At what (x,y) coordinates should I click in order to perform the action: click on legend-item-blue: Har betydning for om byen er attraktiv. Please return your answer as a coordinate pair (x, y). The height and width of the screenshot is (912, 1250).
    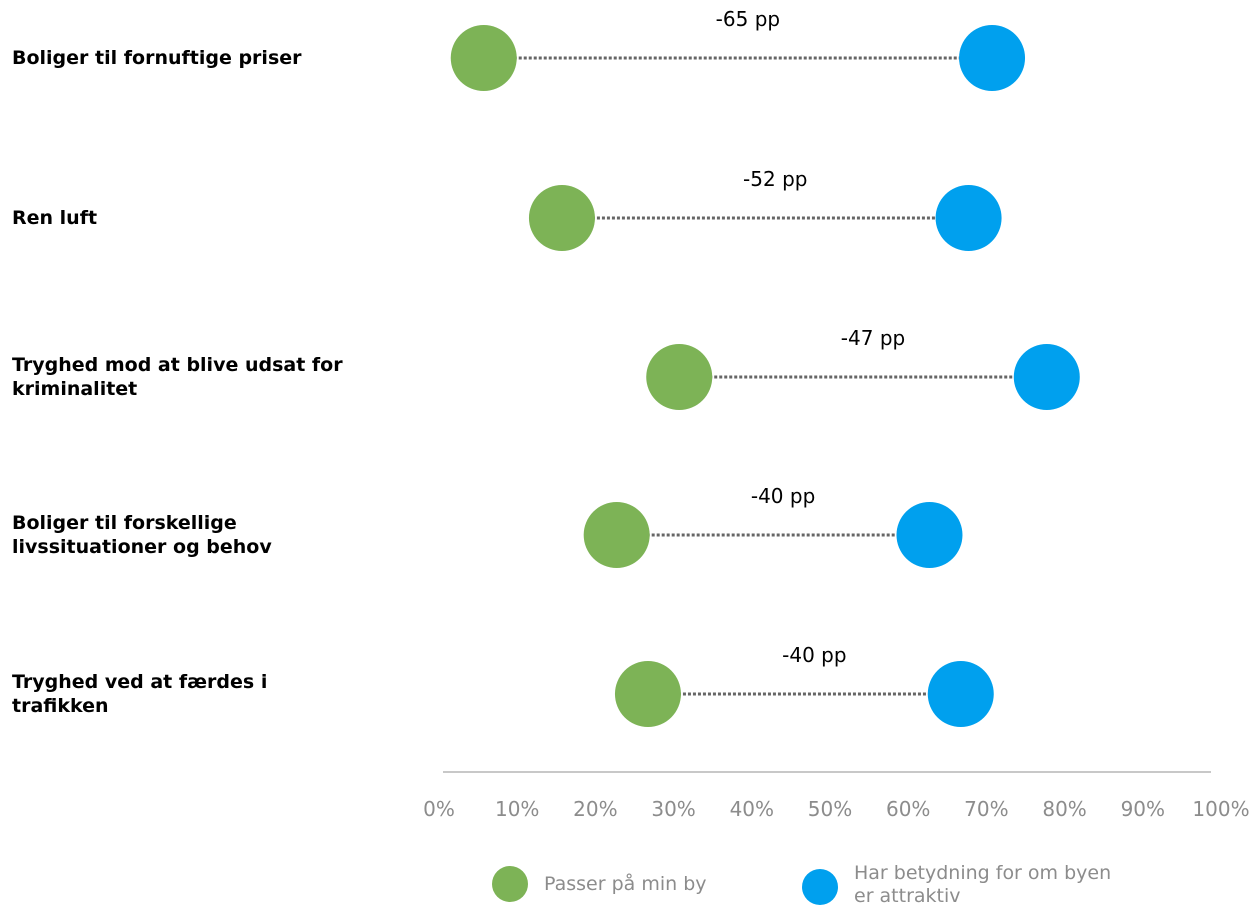
    Looking at the image, I should click on (968, 885).